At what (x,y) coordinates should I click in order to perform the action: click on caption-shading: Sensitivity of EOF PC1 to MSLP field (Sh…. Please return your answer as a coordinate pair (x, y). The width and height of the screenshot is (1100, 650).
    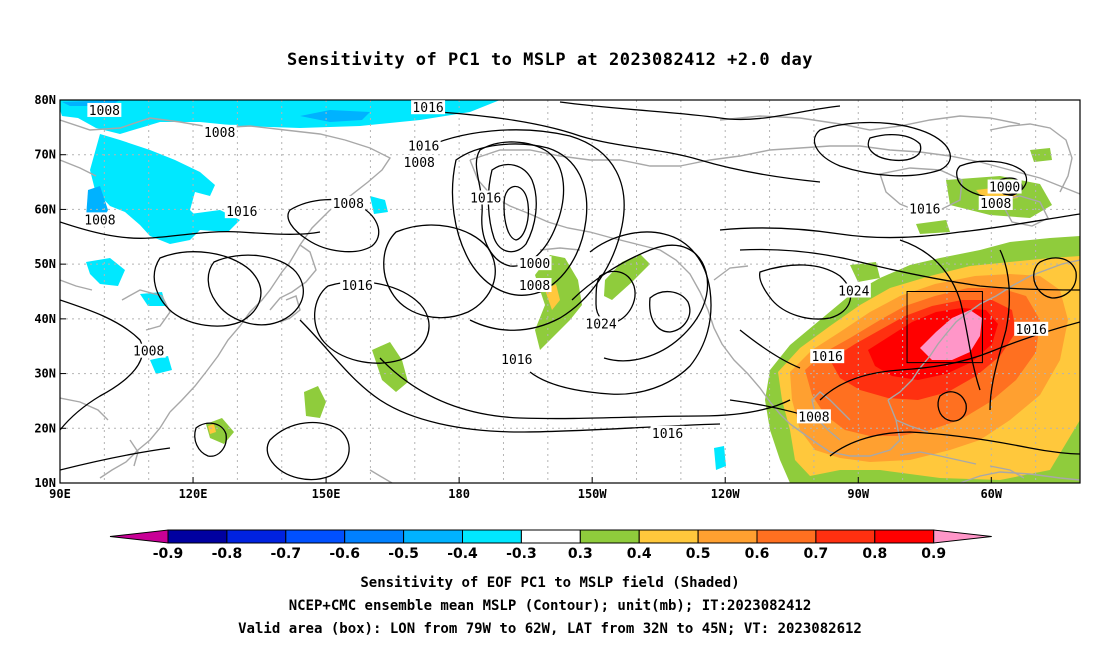
    Looking at the image, I should click on (550, 583).